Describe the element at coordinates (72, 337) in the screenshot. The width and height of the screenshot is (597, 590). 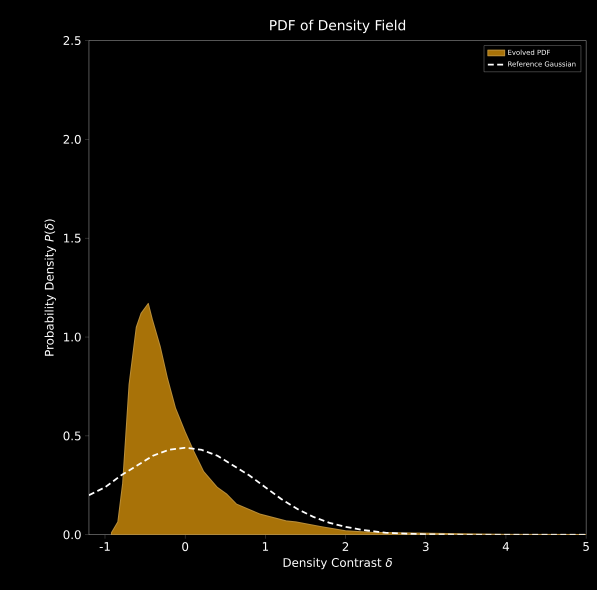
I see `y-tick-label: 1.0` at that location.